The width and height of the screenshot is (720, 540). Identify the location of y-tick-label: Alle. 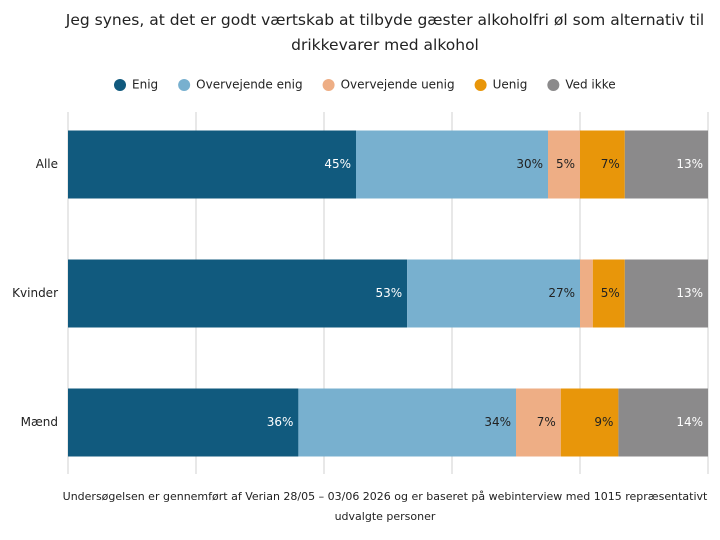
(47, 164).